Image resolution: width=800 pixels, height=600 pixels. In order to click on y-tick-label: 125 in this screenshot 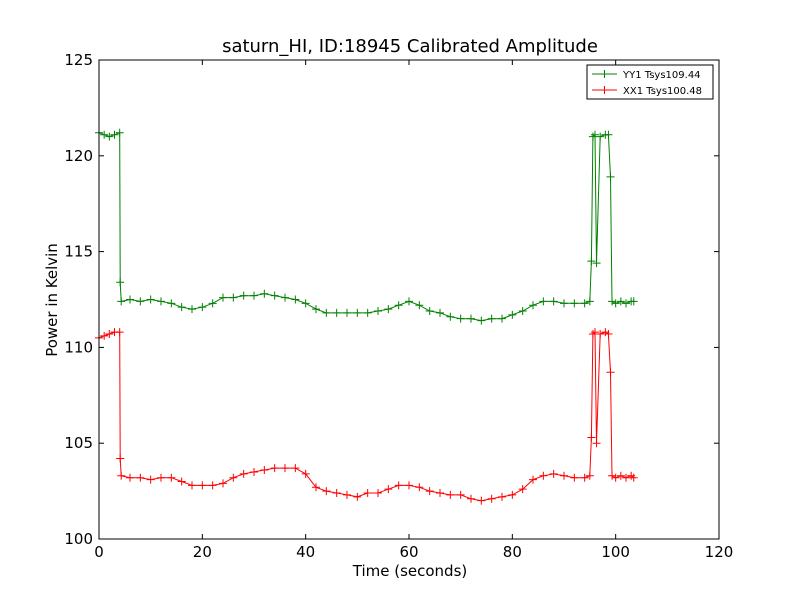, I will do `click(78, 60)`.